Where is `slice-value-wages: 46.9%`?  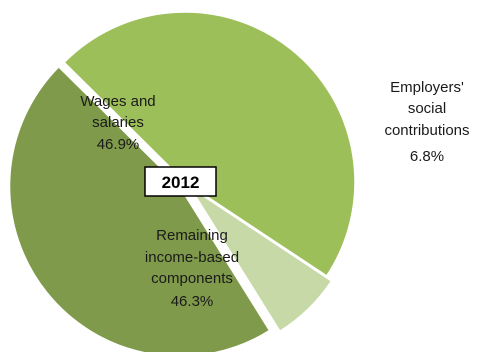 slice-value-wages: 46.9% is located at coordinates (118, 144).